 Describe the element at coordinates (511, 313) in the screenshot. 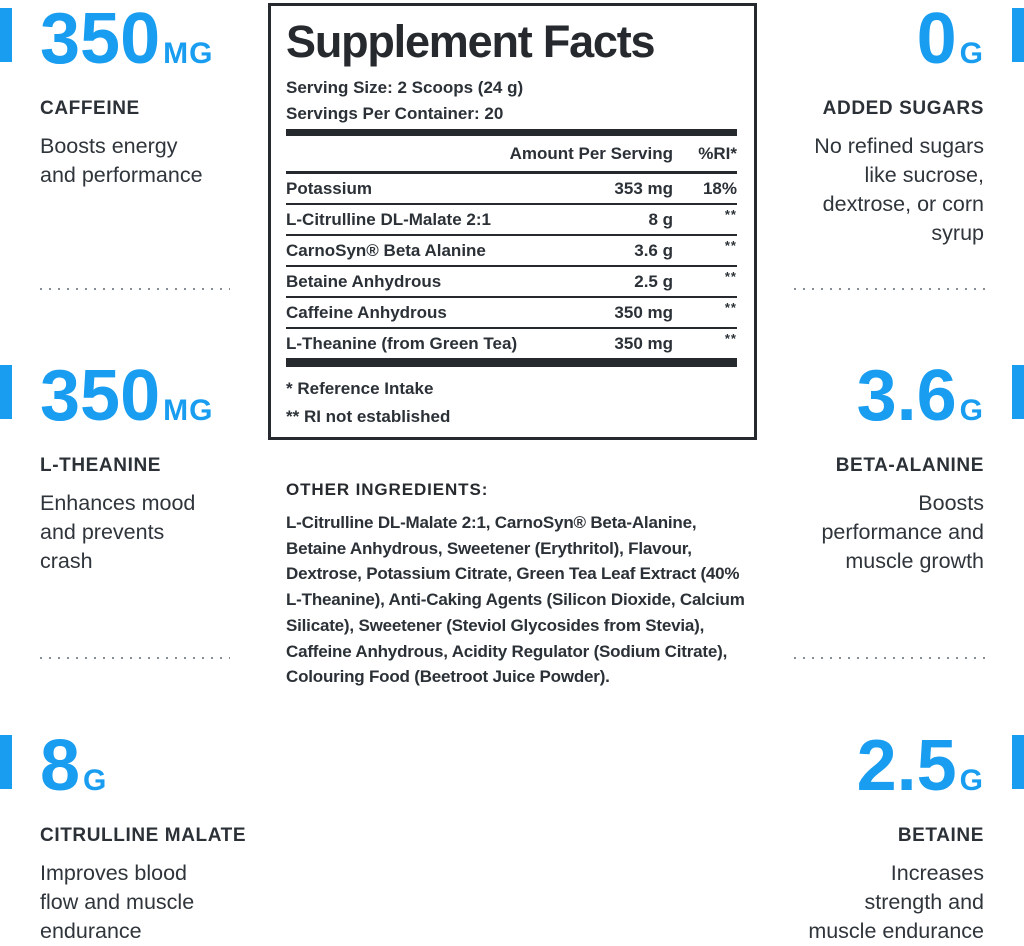

I see `table-row: Caffeine Anhydrous 350 mg **` at that location.